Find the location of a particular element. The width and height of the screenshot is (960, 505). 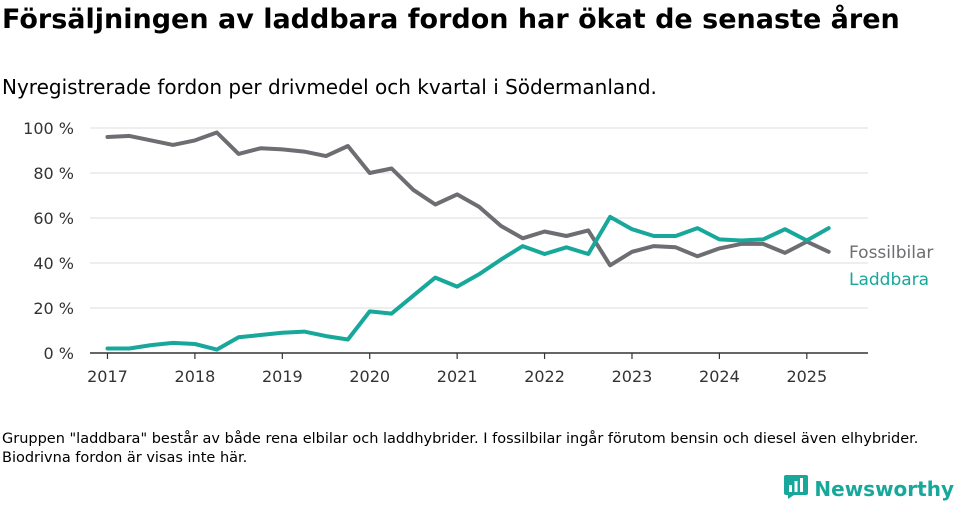

series-labels: Fossilbilar Laddbara is located at coordinates (891, 266).